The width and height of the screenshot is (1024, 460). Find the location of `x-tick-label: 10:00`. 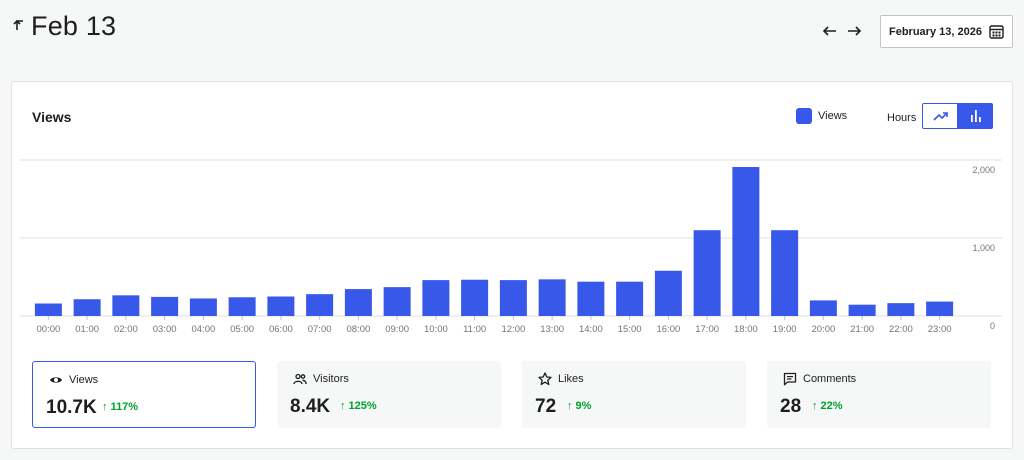

x-tick-label: 10:00 is located at coordinates (436, 329).